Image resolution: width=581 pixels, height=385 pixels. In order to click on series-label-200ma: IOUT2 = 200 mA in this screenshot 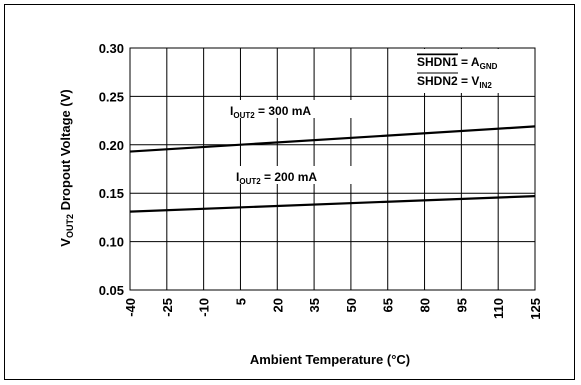, I will do `click(276, 178)`.